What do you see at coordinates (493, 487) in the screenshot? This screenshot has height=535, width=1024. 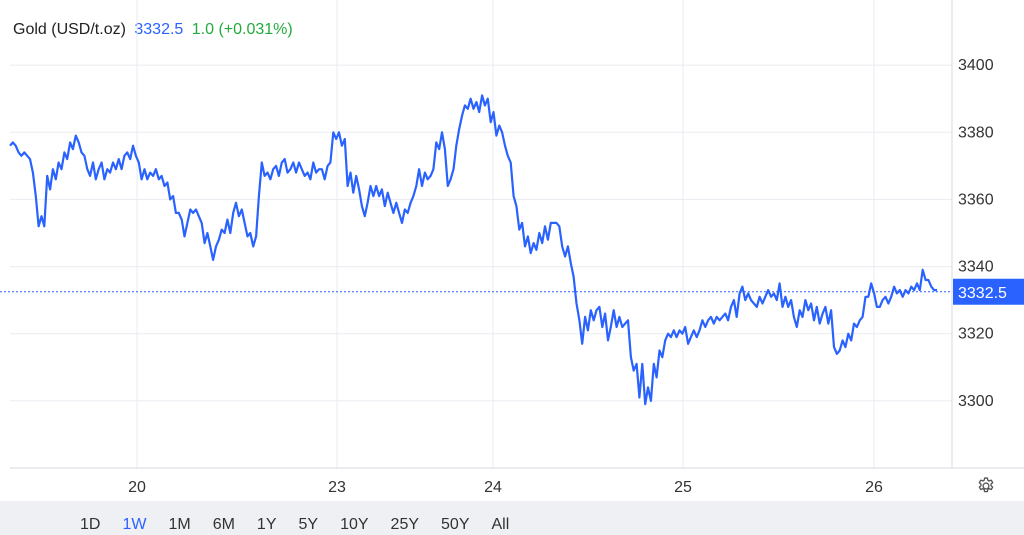 I see `x-tick-label: 24` at bounding box center [493, 487].